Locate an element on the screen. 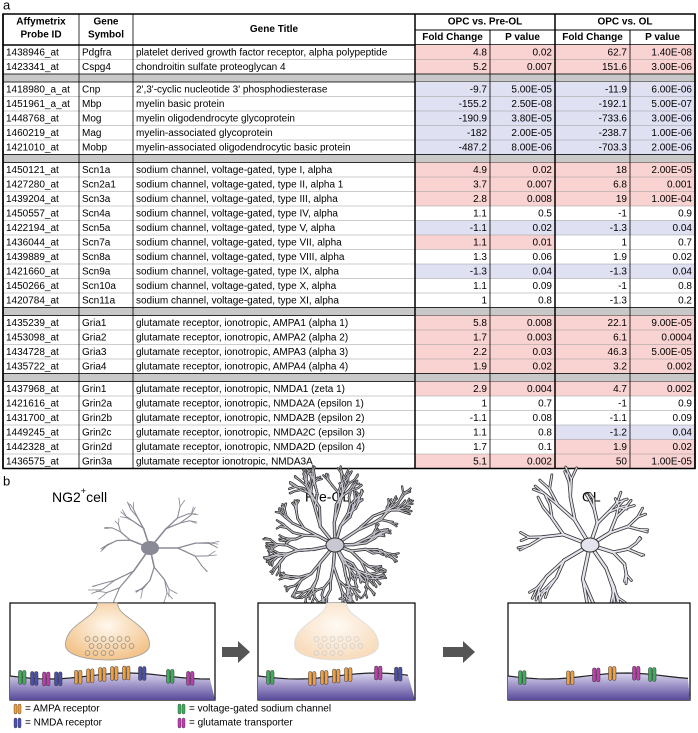 This screenshot has width=698, height=733. cell: 1.9 is located at coordinates (620, 447).